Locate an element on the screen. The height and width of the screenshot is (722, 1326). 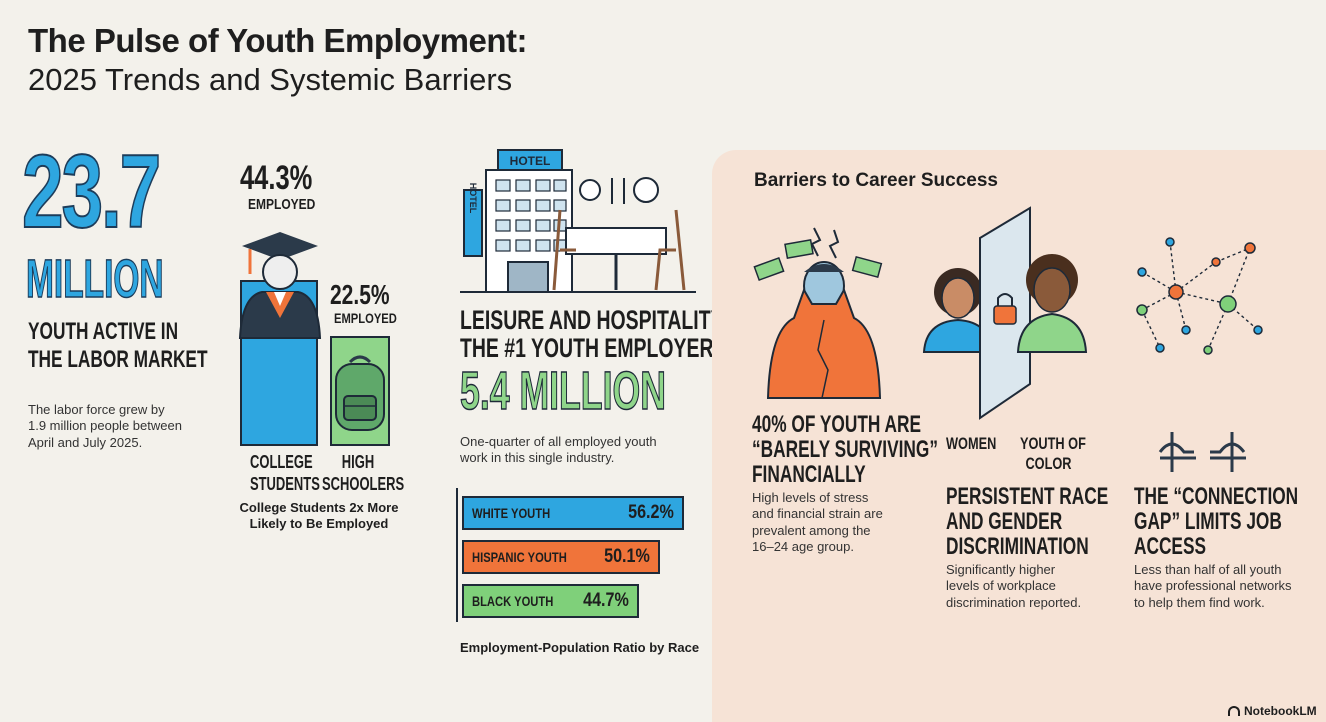
page-title: The Pulse of Youth Employment: is located at coordinates (277, 40).